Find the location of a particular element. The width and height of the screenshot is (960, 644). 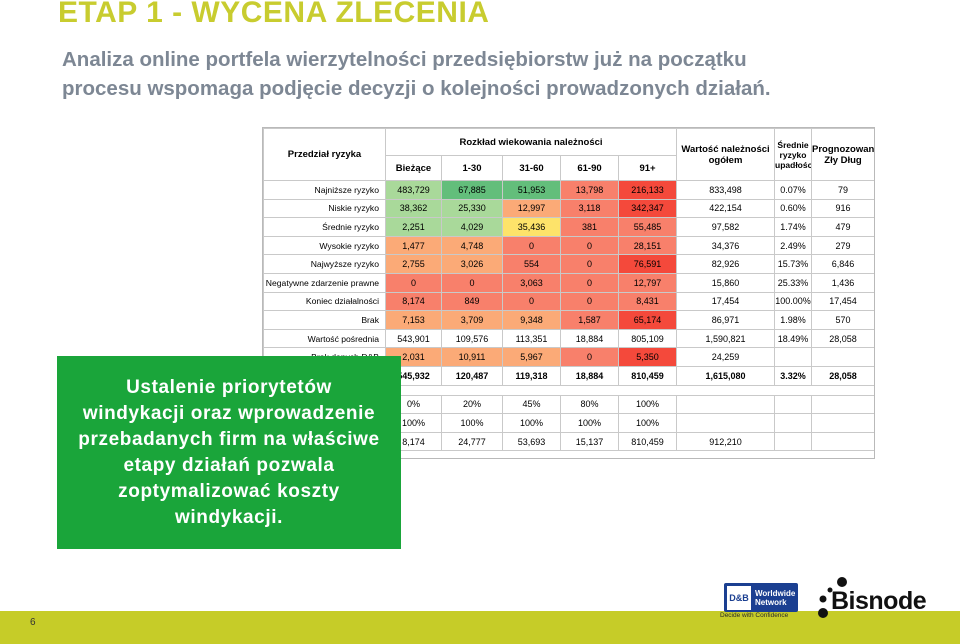

cell: 3,063 is located at coordinates (531, 282).